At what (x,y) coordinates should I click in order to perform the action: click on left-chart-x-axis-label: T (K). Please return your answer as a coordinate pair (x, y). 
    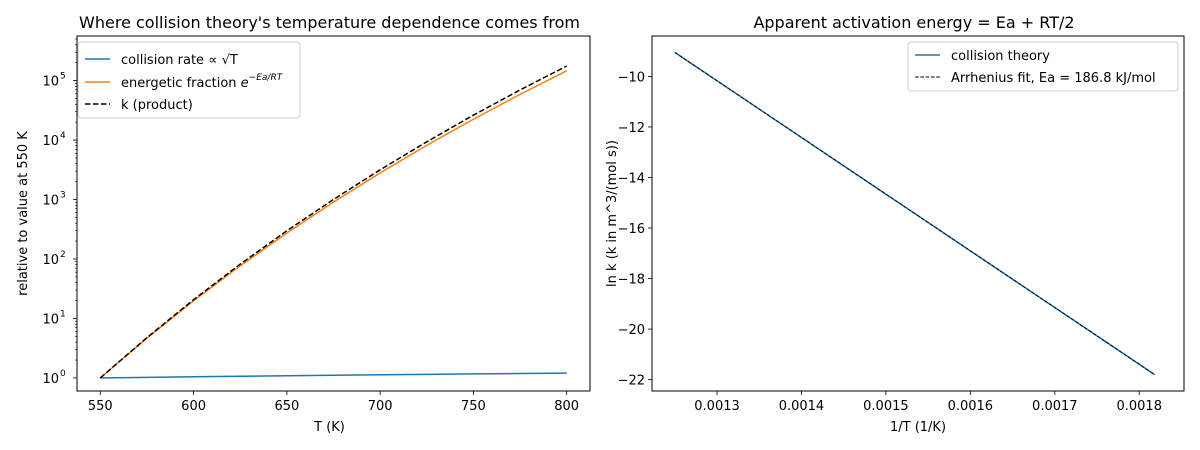
    Looking at the image, I should click on (329, 427).